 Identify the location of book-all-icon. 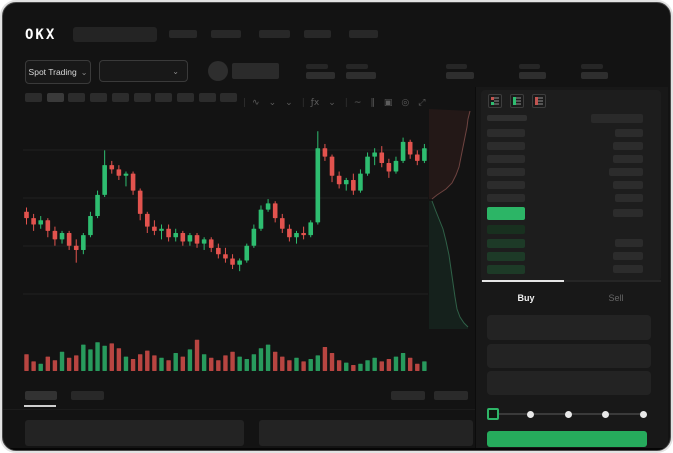
(495, 101).